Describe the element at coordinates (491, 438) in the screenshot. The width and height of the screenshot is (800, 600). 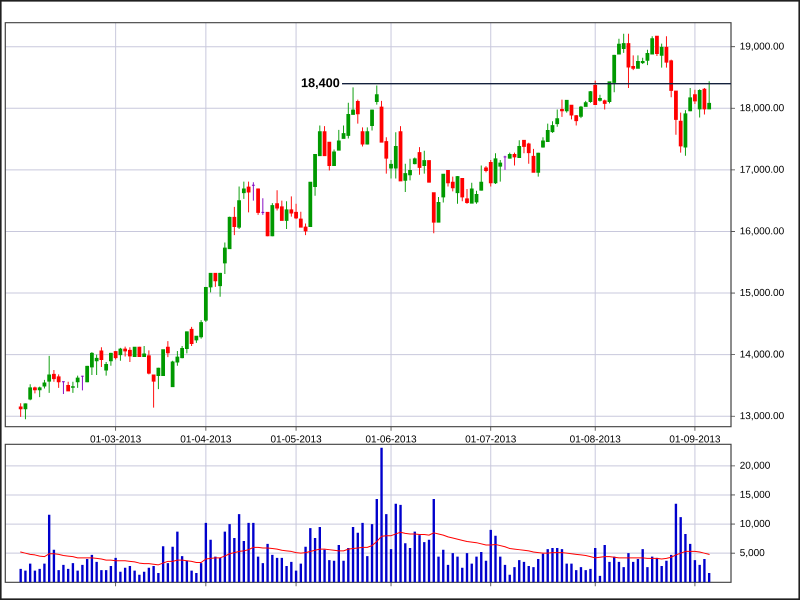
I see `x-tick-label: 01-07-2013` at that location.